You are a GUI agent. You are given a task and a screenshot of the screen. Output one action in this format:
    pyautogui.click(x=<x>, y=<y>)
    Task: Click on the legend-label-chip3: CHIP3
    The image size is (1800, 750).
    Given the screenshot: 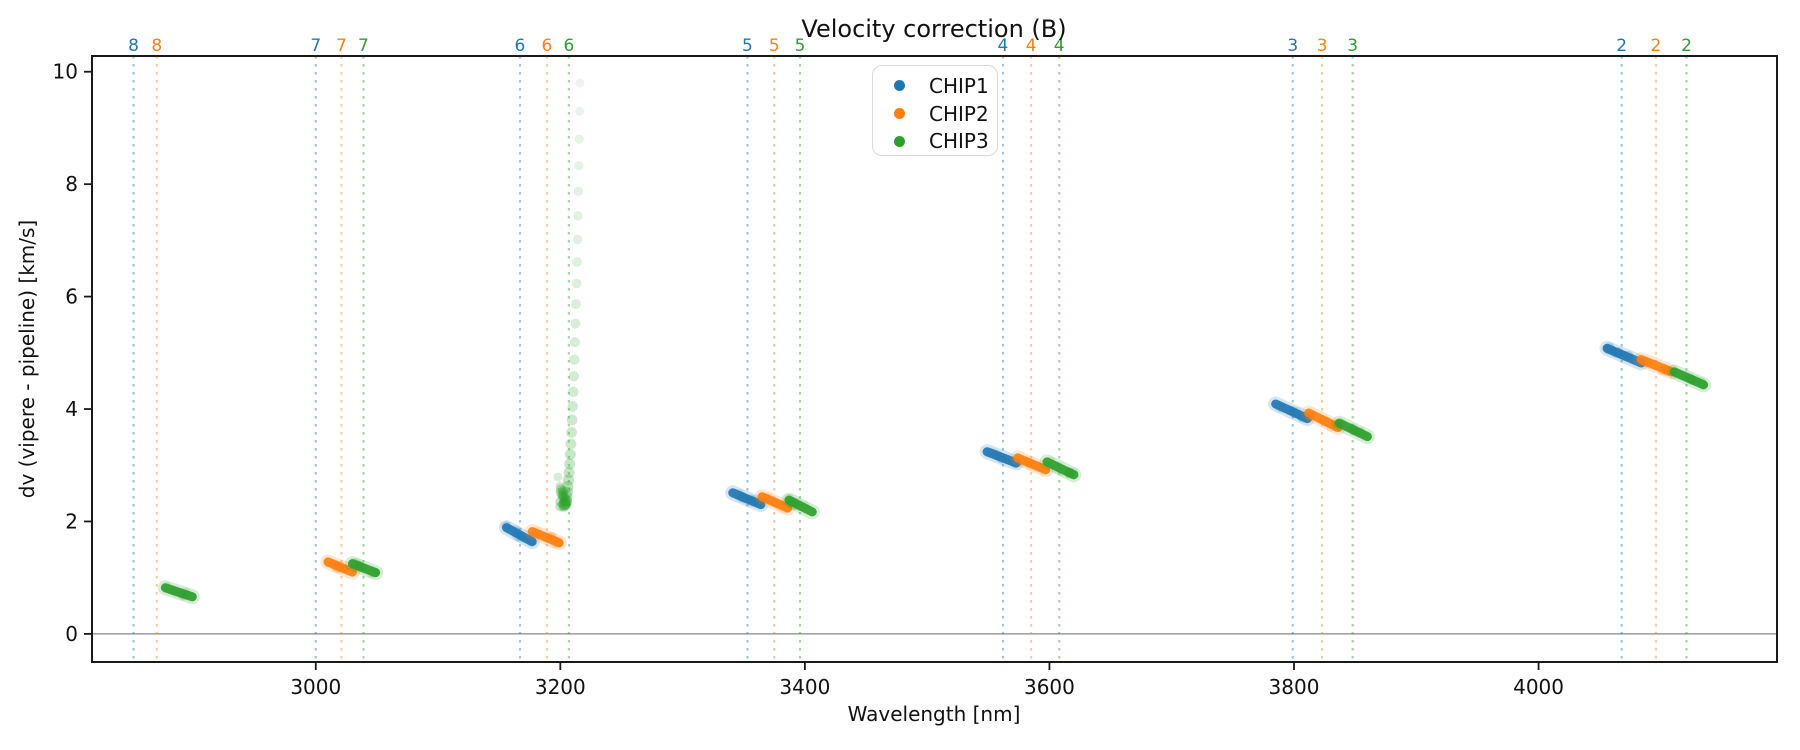 What is the action you would take?
    pyautogui.click(x=959, y=141)
    